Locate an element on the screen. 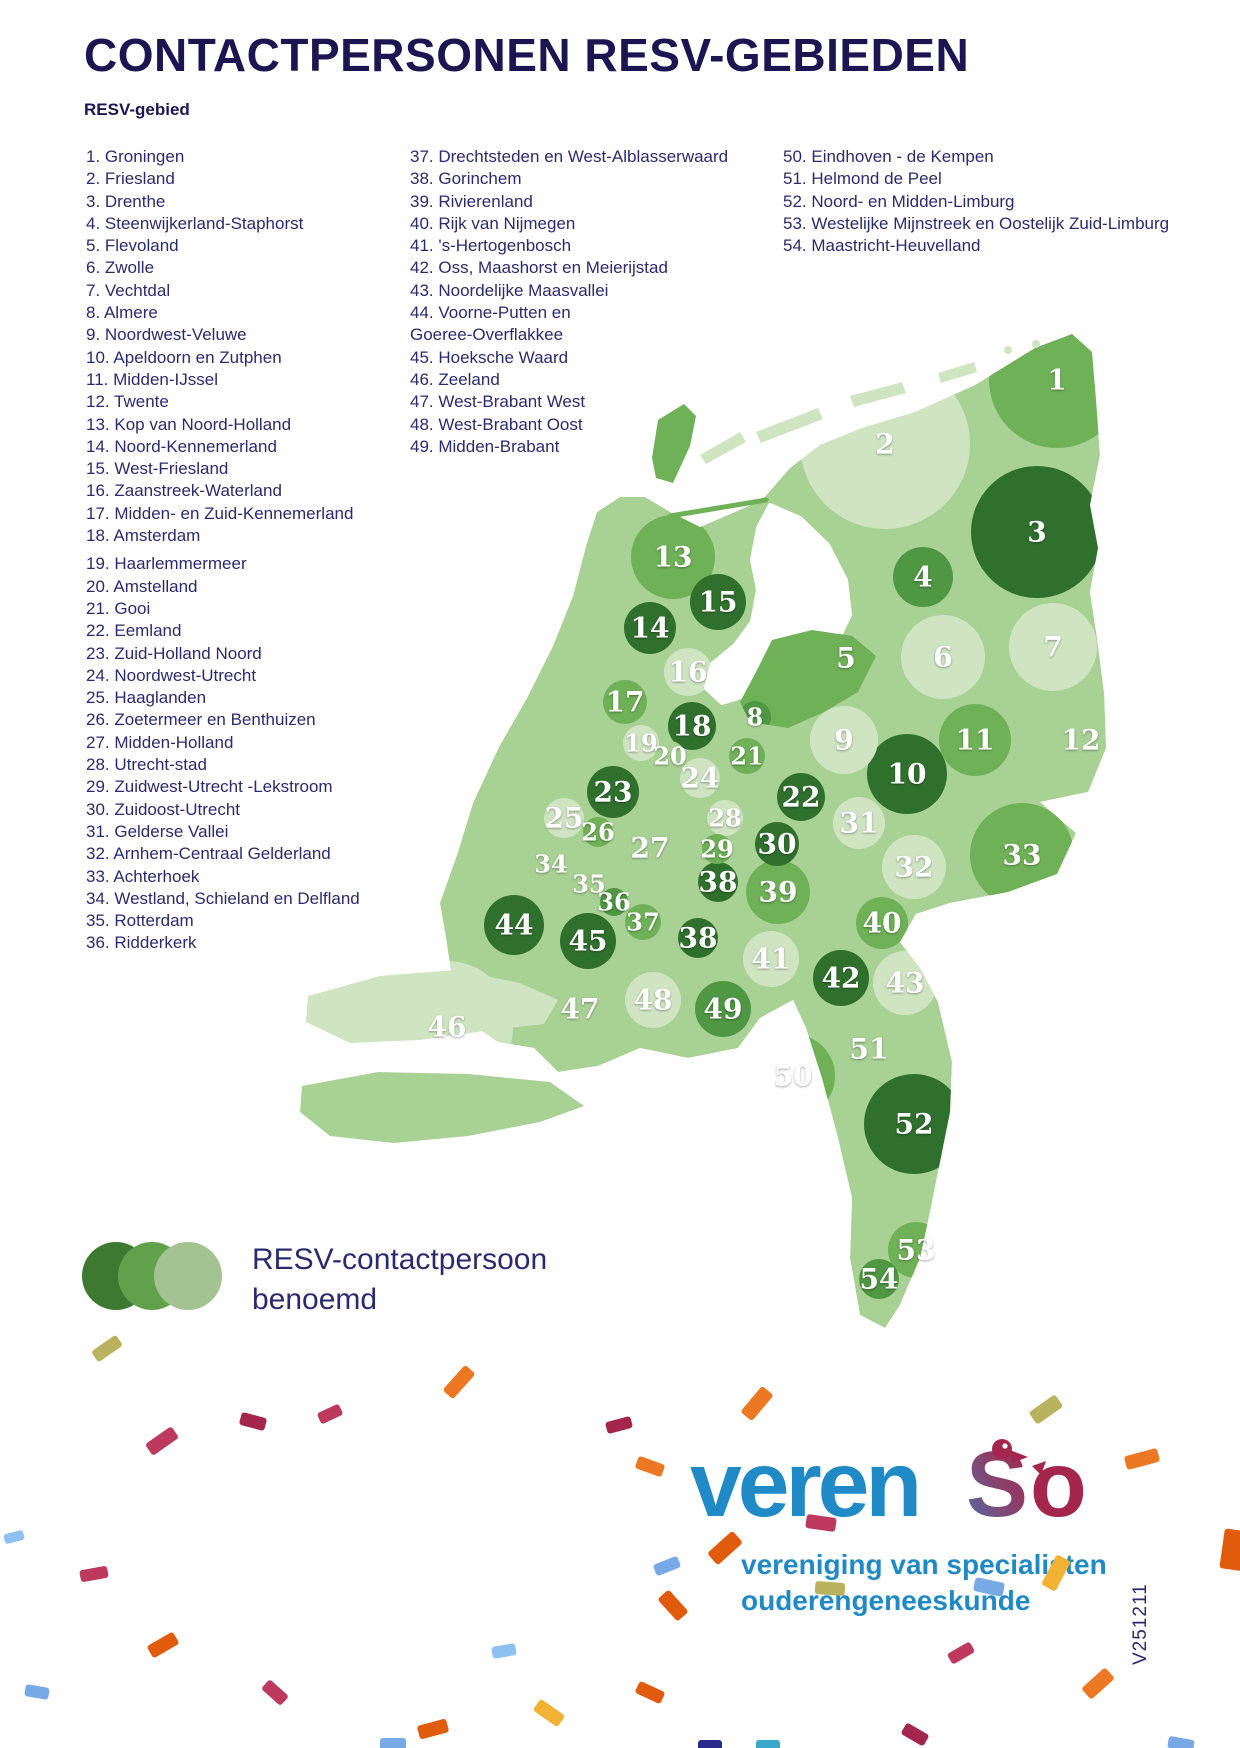 The width and height of the screenshot is (1240, 1748). list-item: 51. Helmond de Peel is located at coordinates (862, 179).